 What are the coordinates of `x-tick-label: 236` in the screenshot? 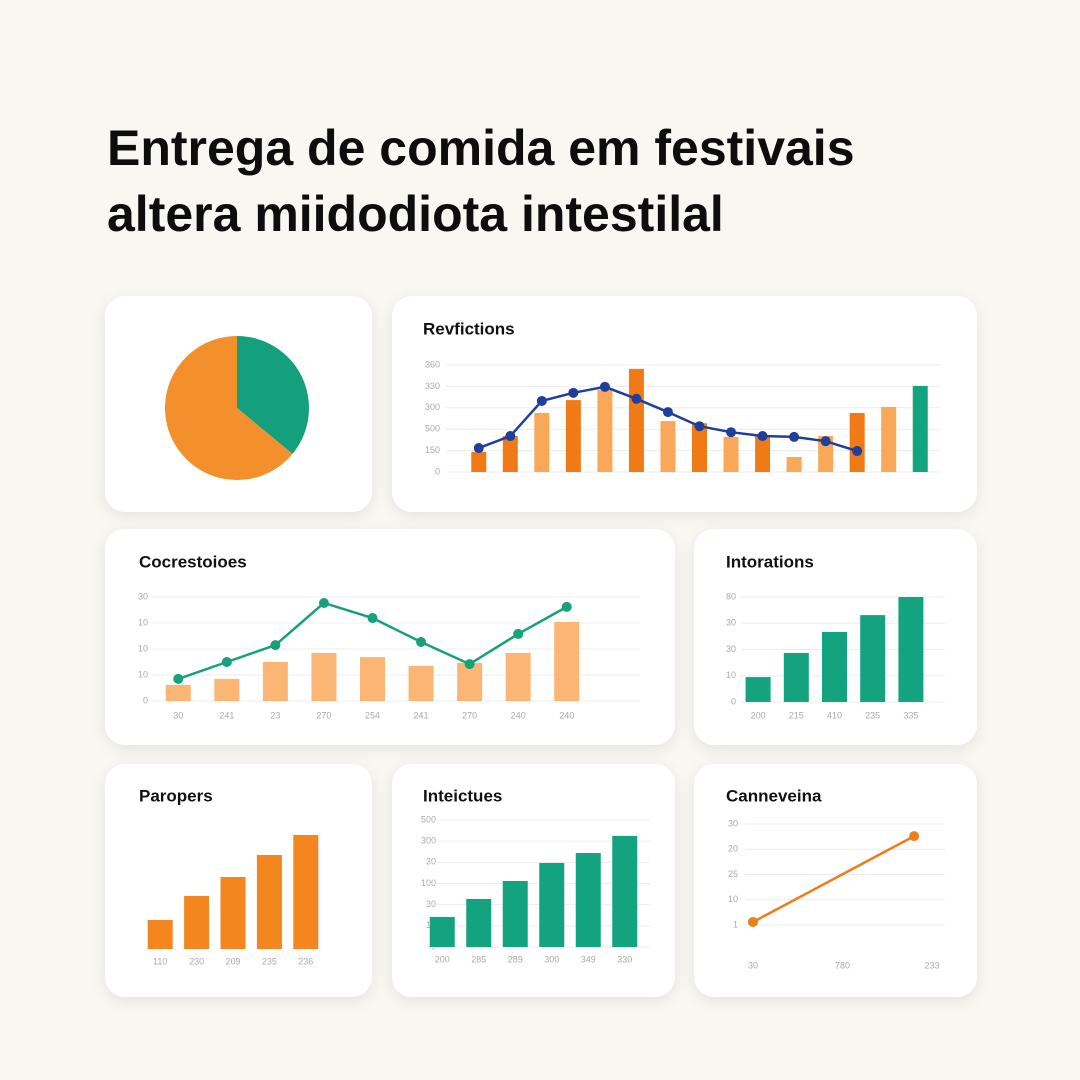 It's located at (305, 961).